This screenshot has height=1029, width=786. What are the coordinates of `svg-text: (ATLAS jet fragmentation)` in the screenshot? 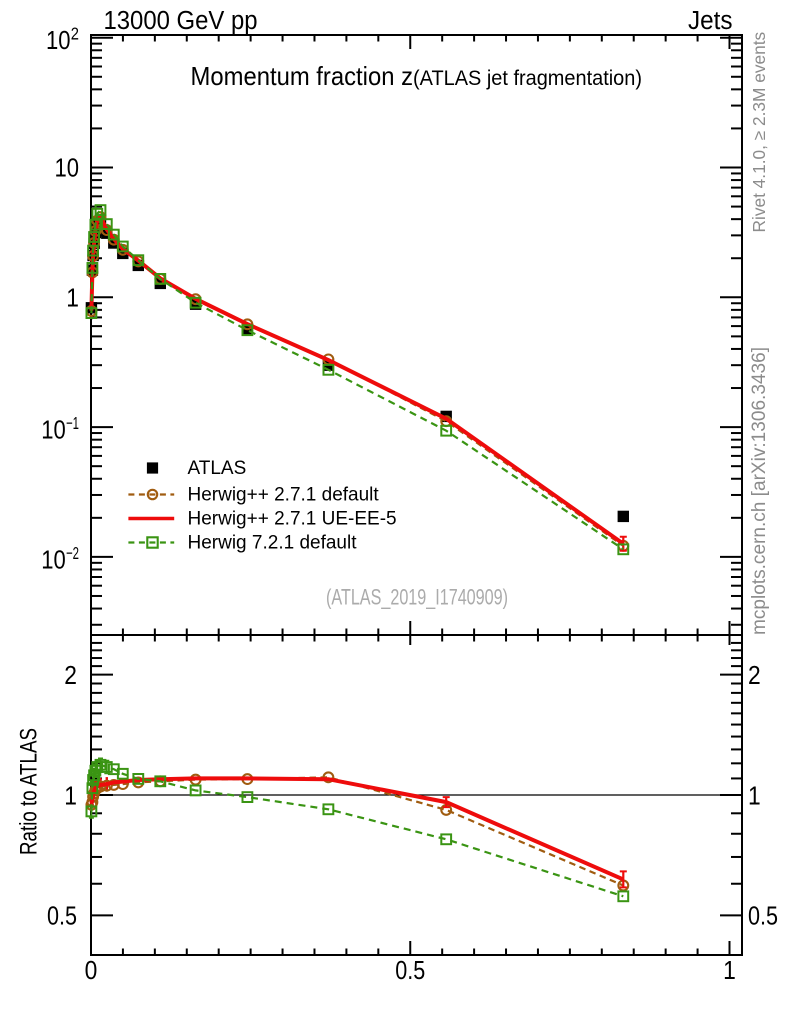 It's located at (527, 78).